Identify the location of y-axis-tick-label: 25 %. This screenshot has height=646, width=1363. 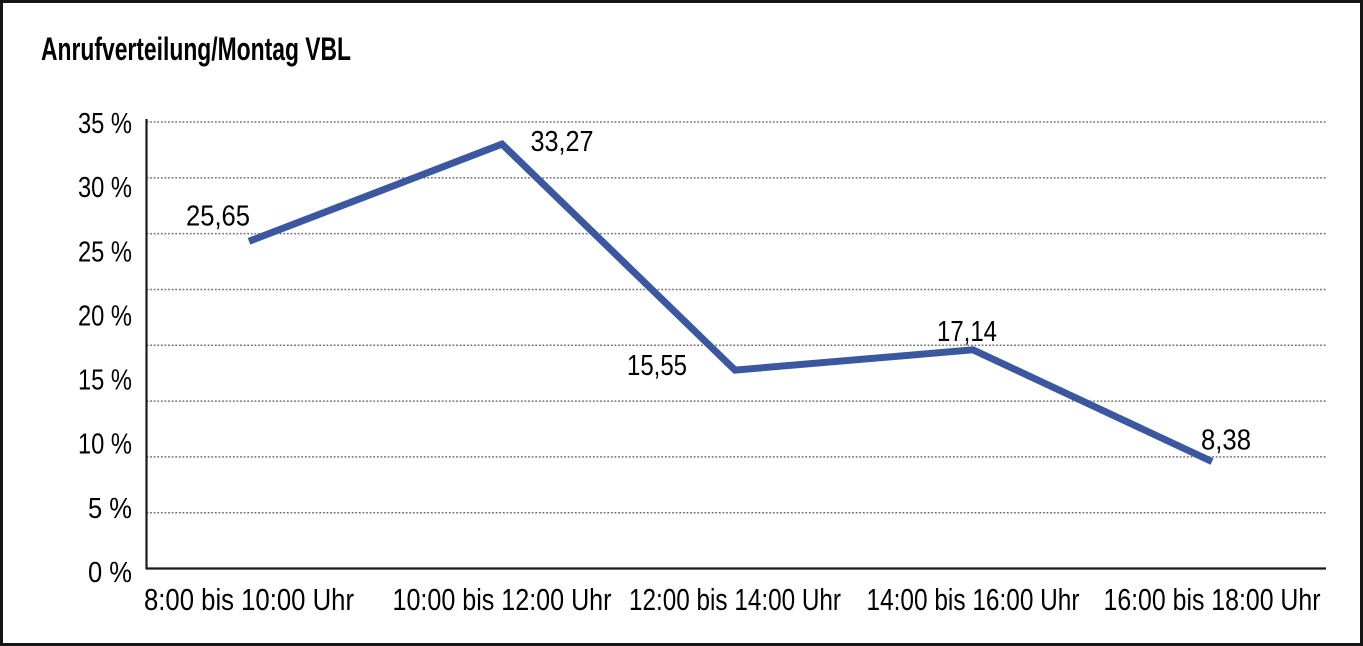
(105, 252).